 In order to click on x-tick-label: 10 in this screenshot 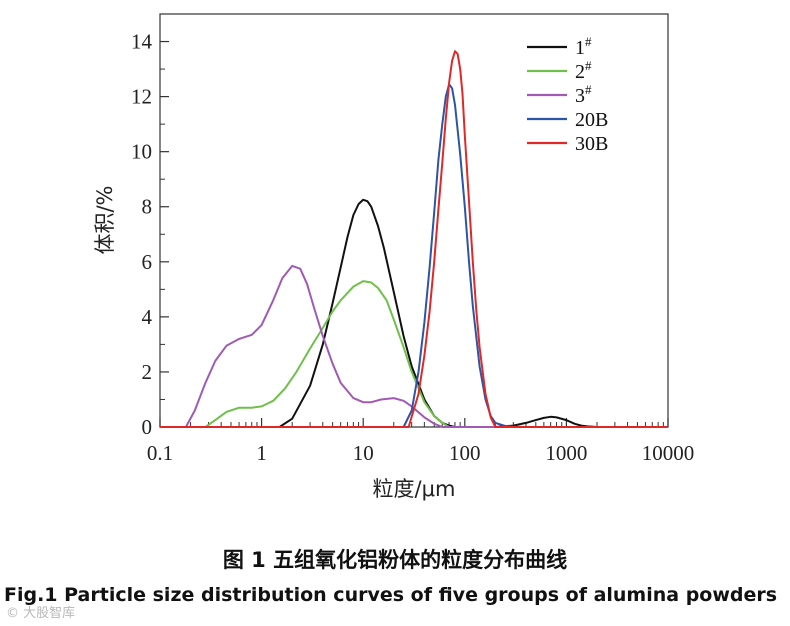, I will do `click(363, 453)`.